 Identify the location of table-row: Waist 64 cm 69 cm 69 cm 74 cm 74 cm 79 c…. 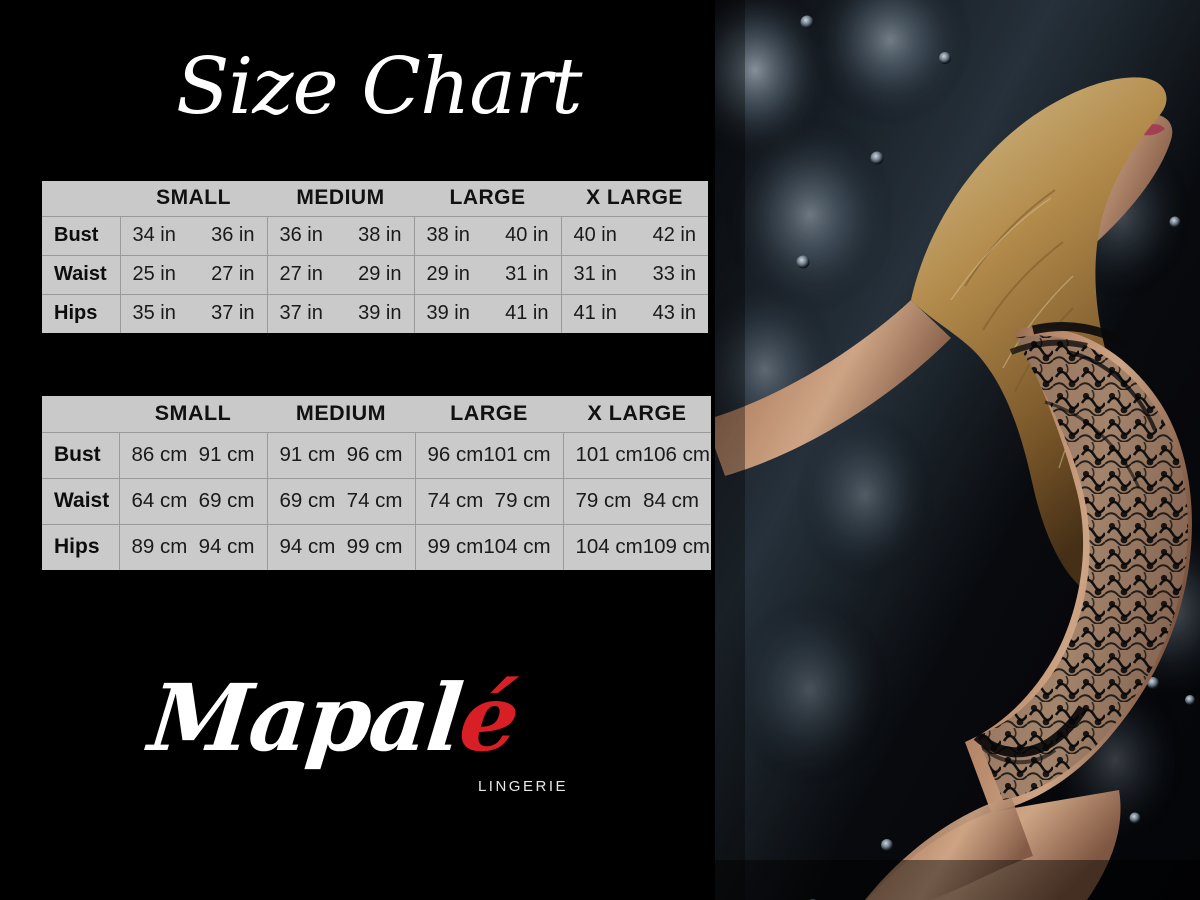
(376, 500).